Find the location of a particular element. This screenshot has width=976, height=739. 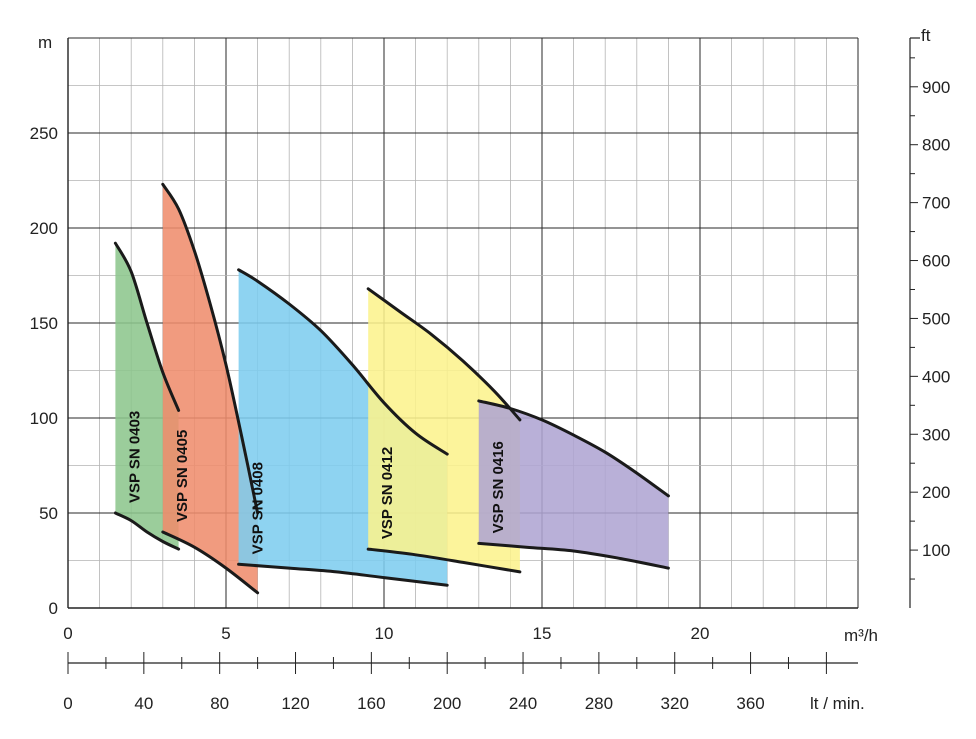

y-tick-label: 0 is located at coordinates (53, 608).